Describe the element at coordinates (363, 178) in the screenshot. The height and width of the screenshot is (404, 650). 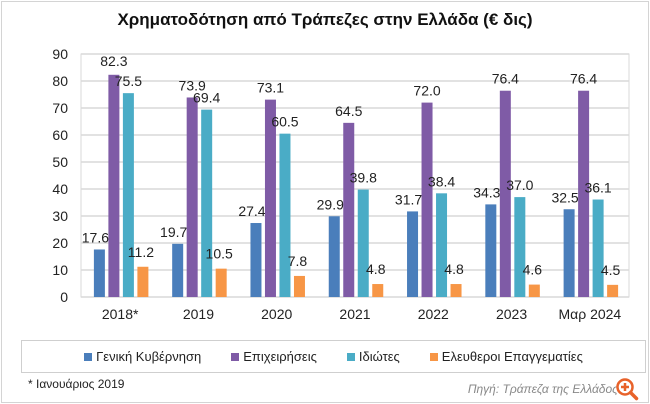
I see `data-label: 39.8` at that location.